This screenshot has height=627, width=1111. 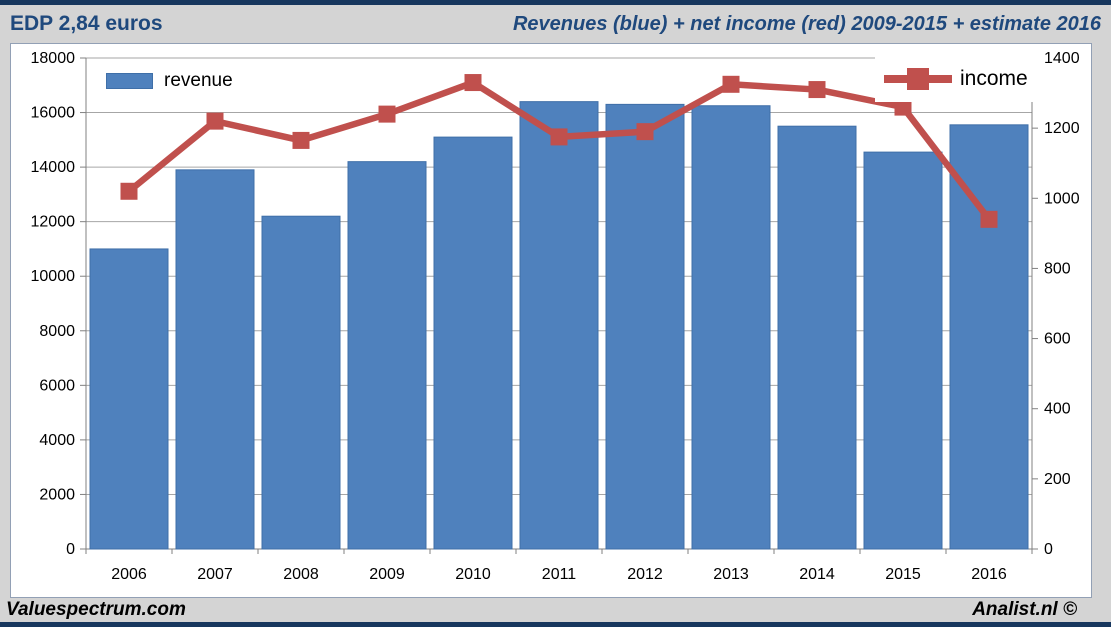 I want to click on right-axis-label-400: 400, so click(x=1057, y=409).